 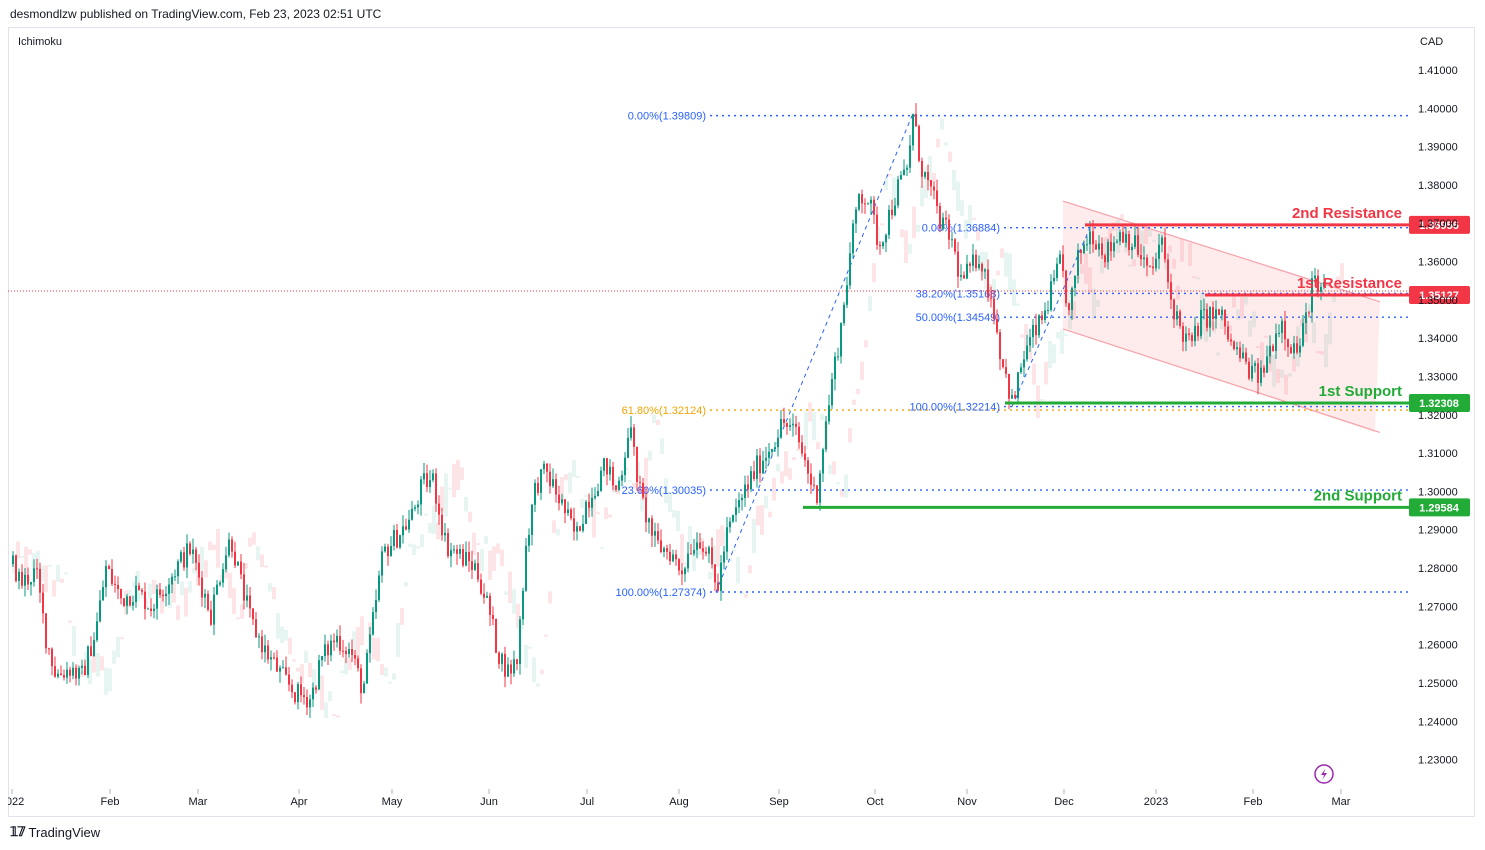 What do you see at coordinates (40, 42) in the screenshot?
I see `indicator-label: Ichimoku` at bounding box center [40, 42].